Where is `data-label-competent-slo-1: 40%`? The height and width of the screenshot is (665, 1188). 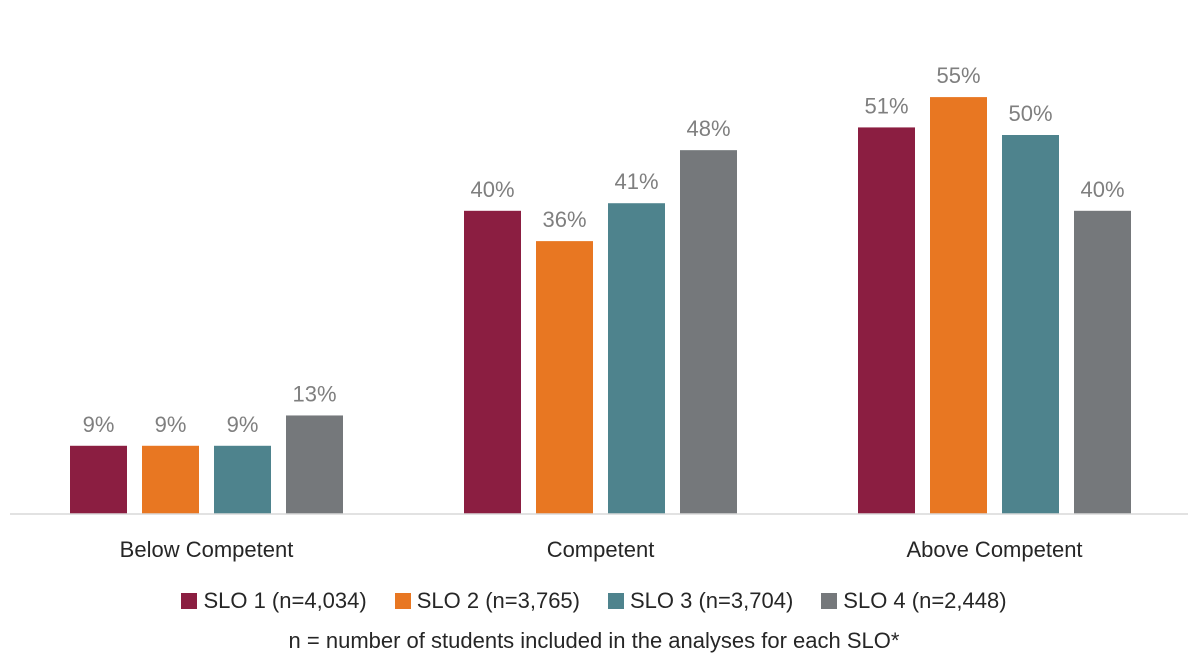 data-label-competent-slo-1: 40% is located at coordinates (492, 189).